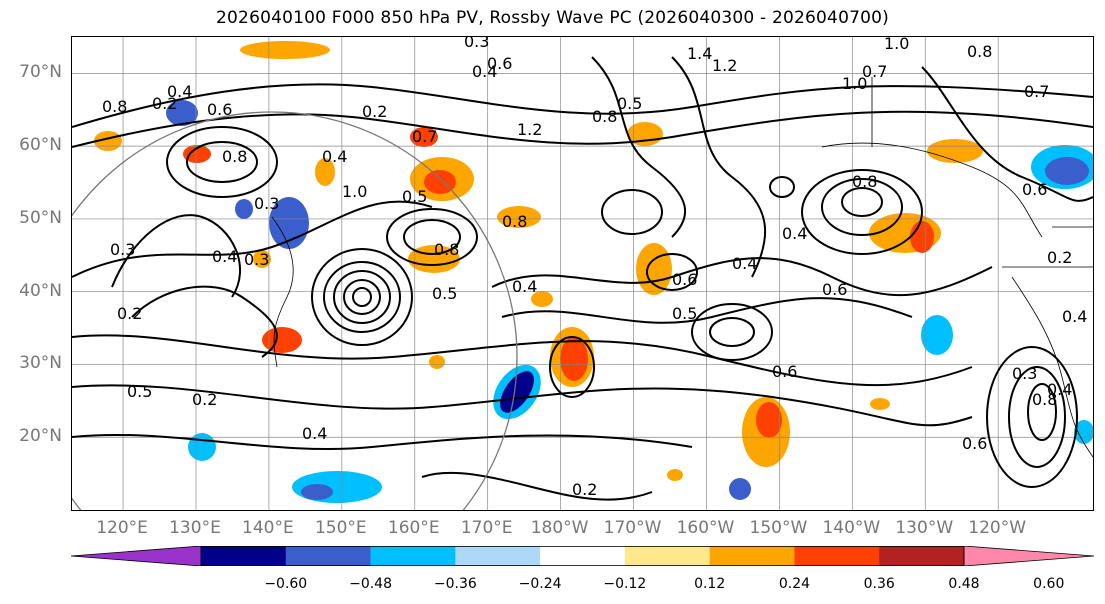 The image size is (1105, 604). I want to click on longitude-label: 120°E, so click(122, 528).